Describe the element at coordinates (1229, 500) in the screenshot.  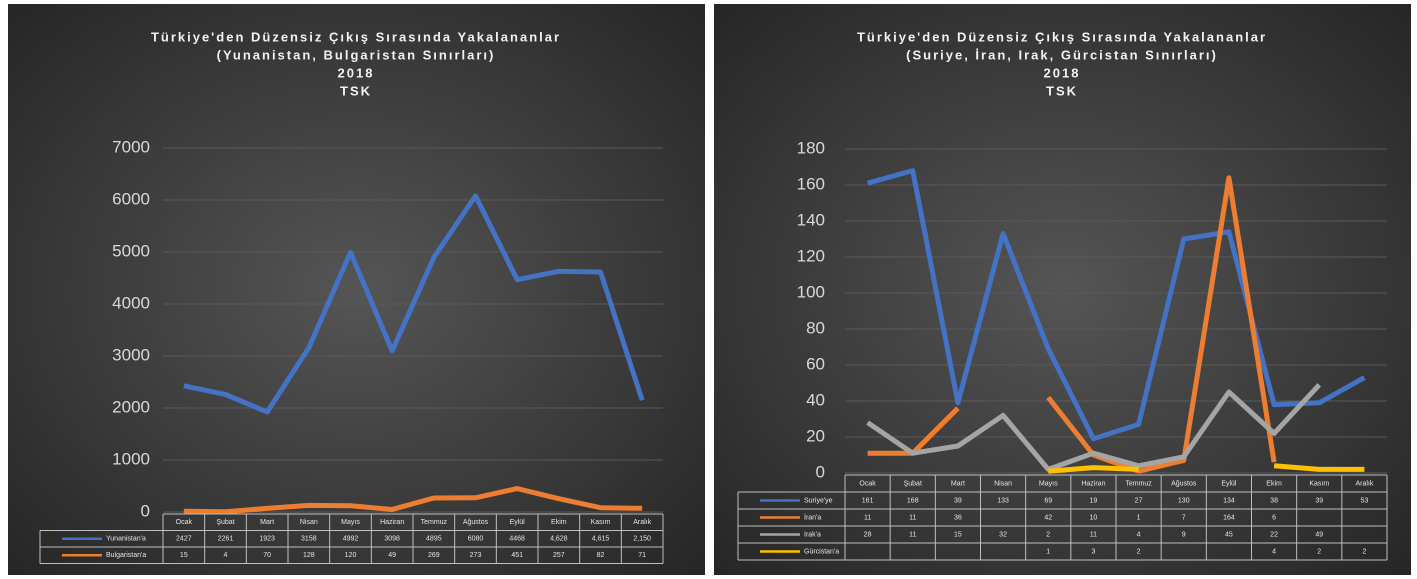
I see `table-value: 134` at that location.